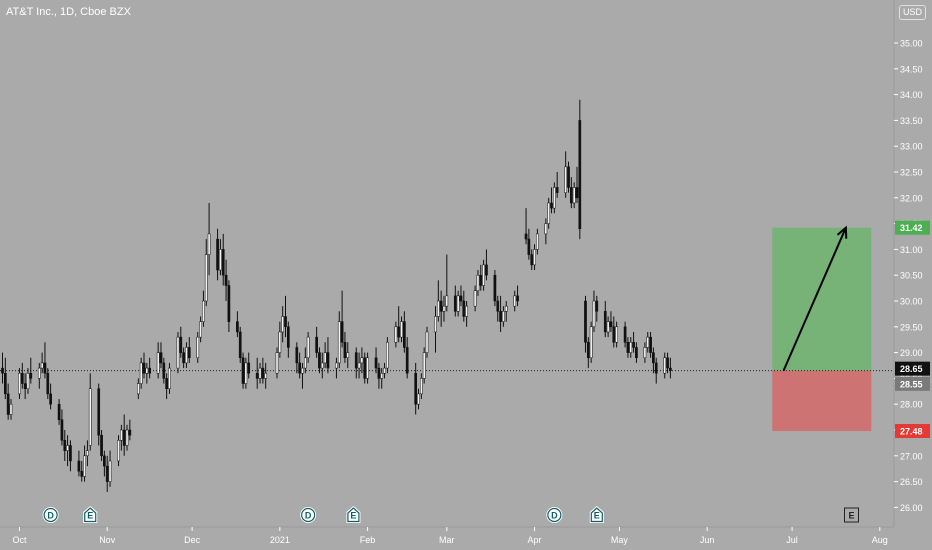 The image size is (932, 550). What do you see at coordinates (792, 540) in the screenshot?
I see `time-tick-label: Jul` at bounding box center [792, 540].